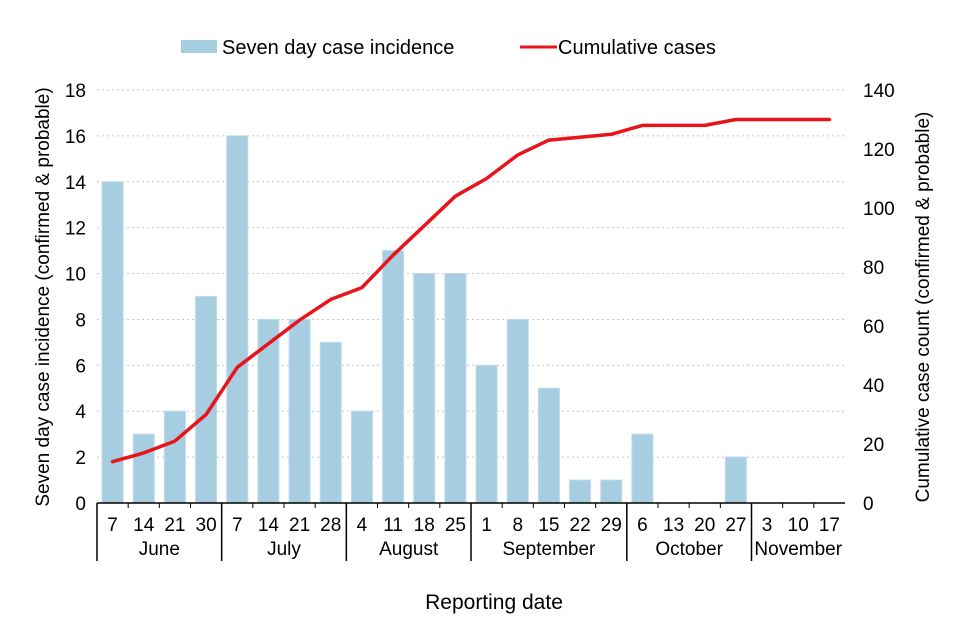  Describe the element at coordinates (159, 549) in the screenshot. I see `month-label: June` at that location.